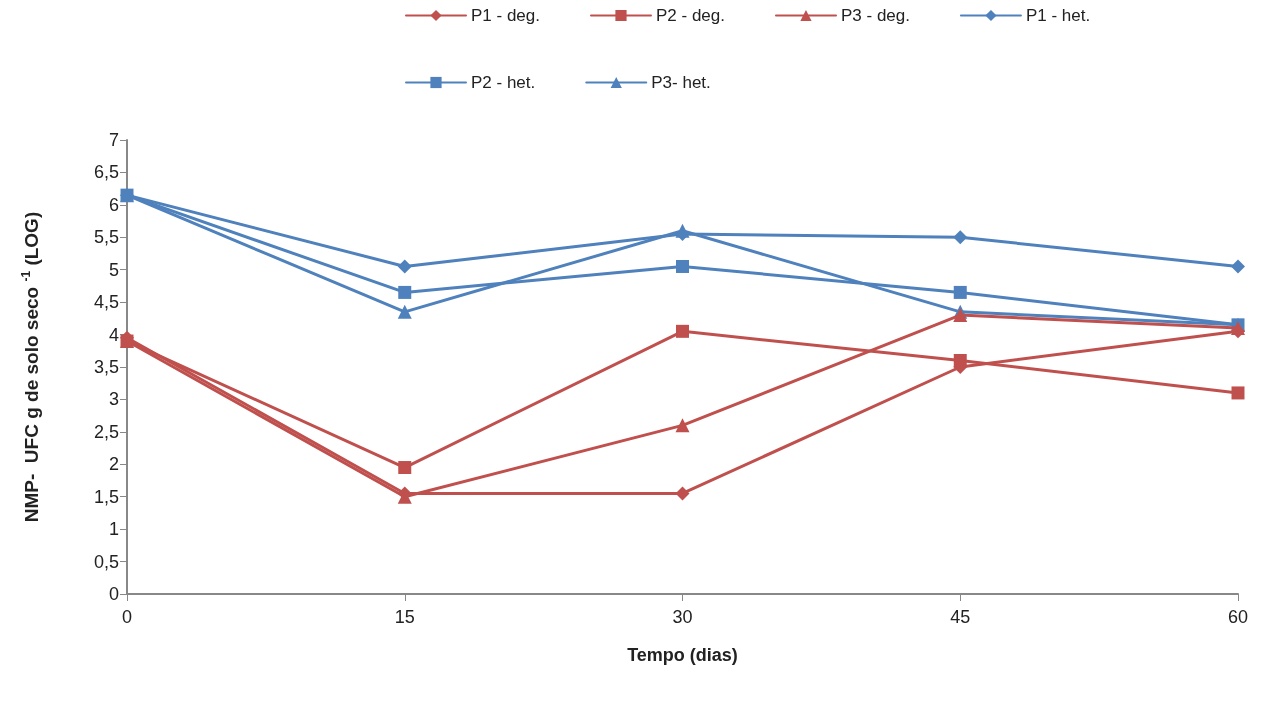  Describe the element at coordinates (113, 204) in the screenshot. I see `y-tick-label: 6` at that location.